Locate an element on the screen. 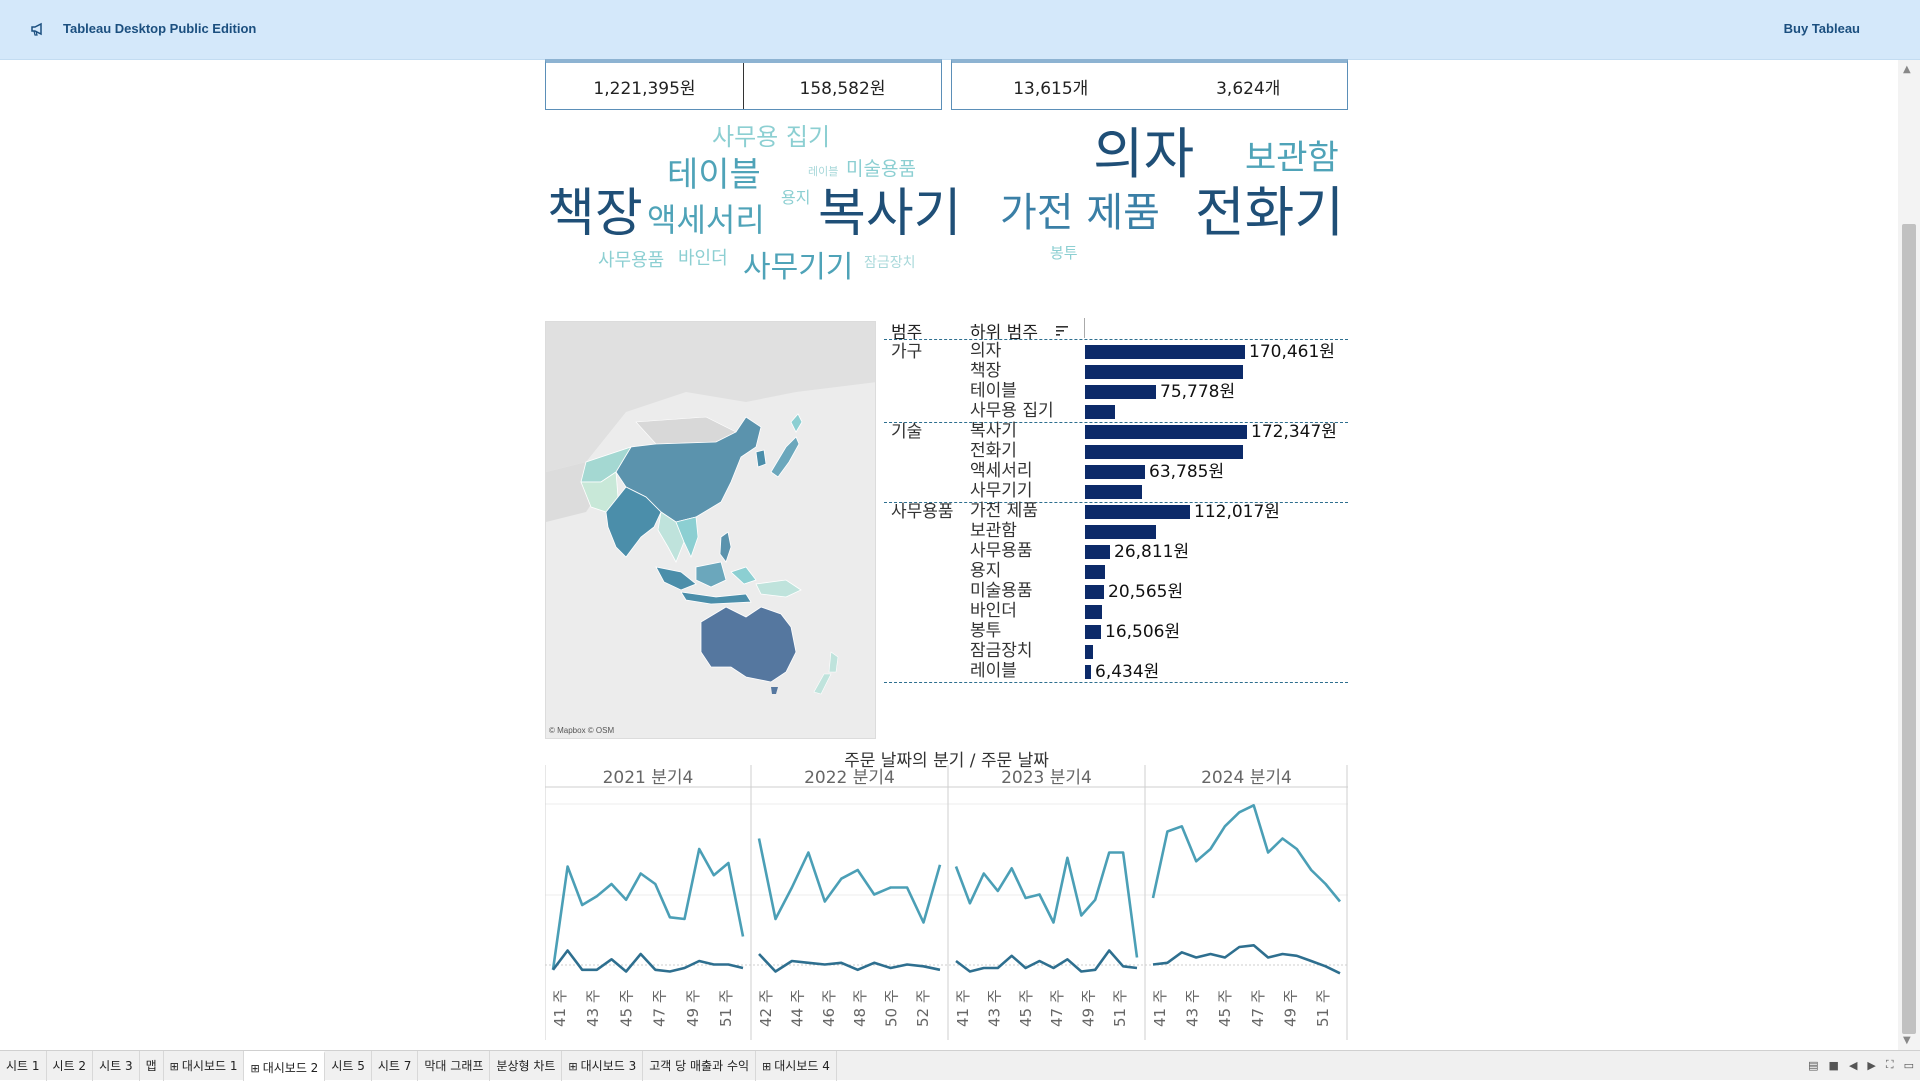 The width and height of the screenshot is (1920, 1084). sheet-tab: ⊞ 대시보드 2 is located at coordinates (285, 1065).